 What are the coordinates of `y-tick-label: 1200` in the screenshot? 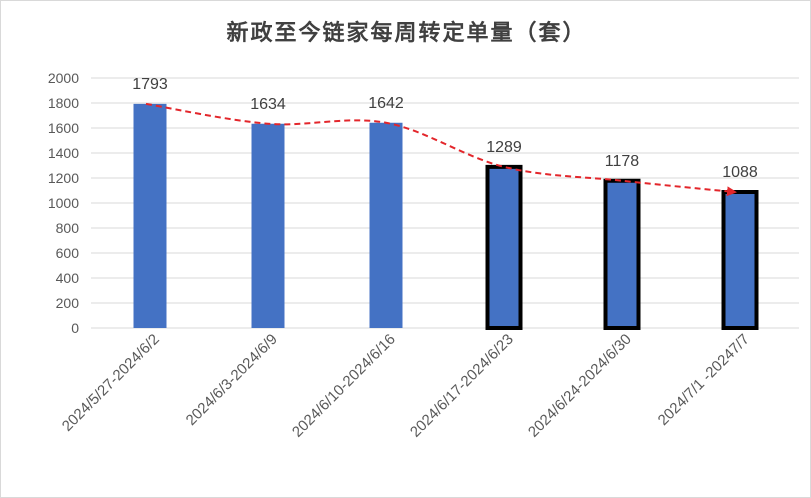 It's located at (63, 178).